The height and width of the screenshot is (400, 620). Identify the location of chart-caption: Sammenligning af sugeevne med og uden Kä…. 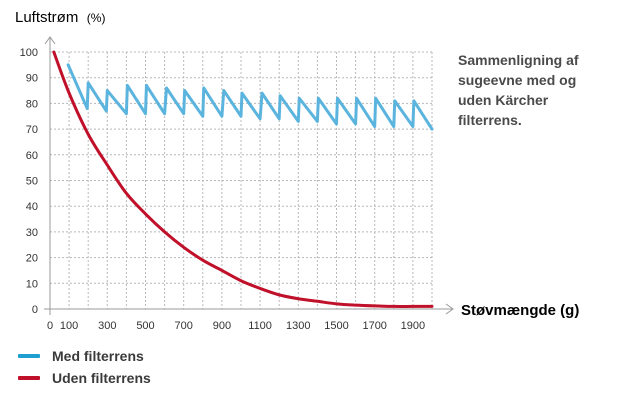
(518, 90).